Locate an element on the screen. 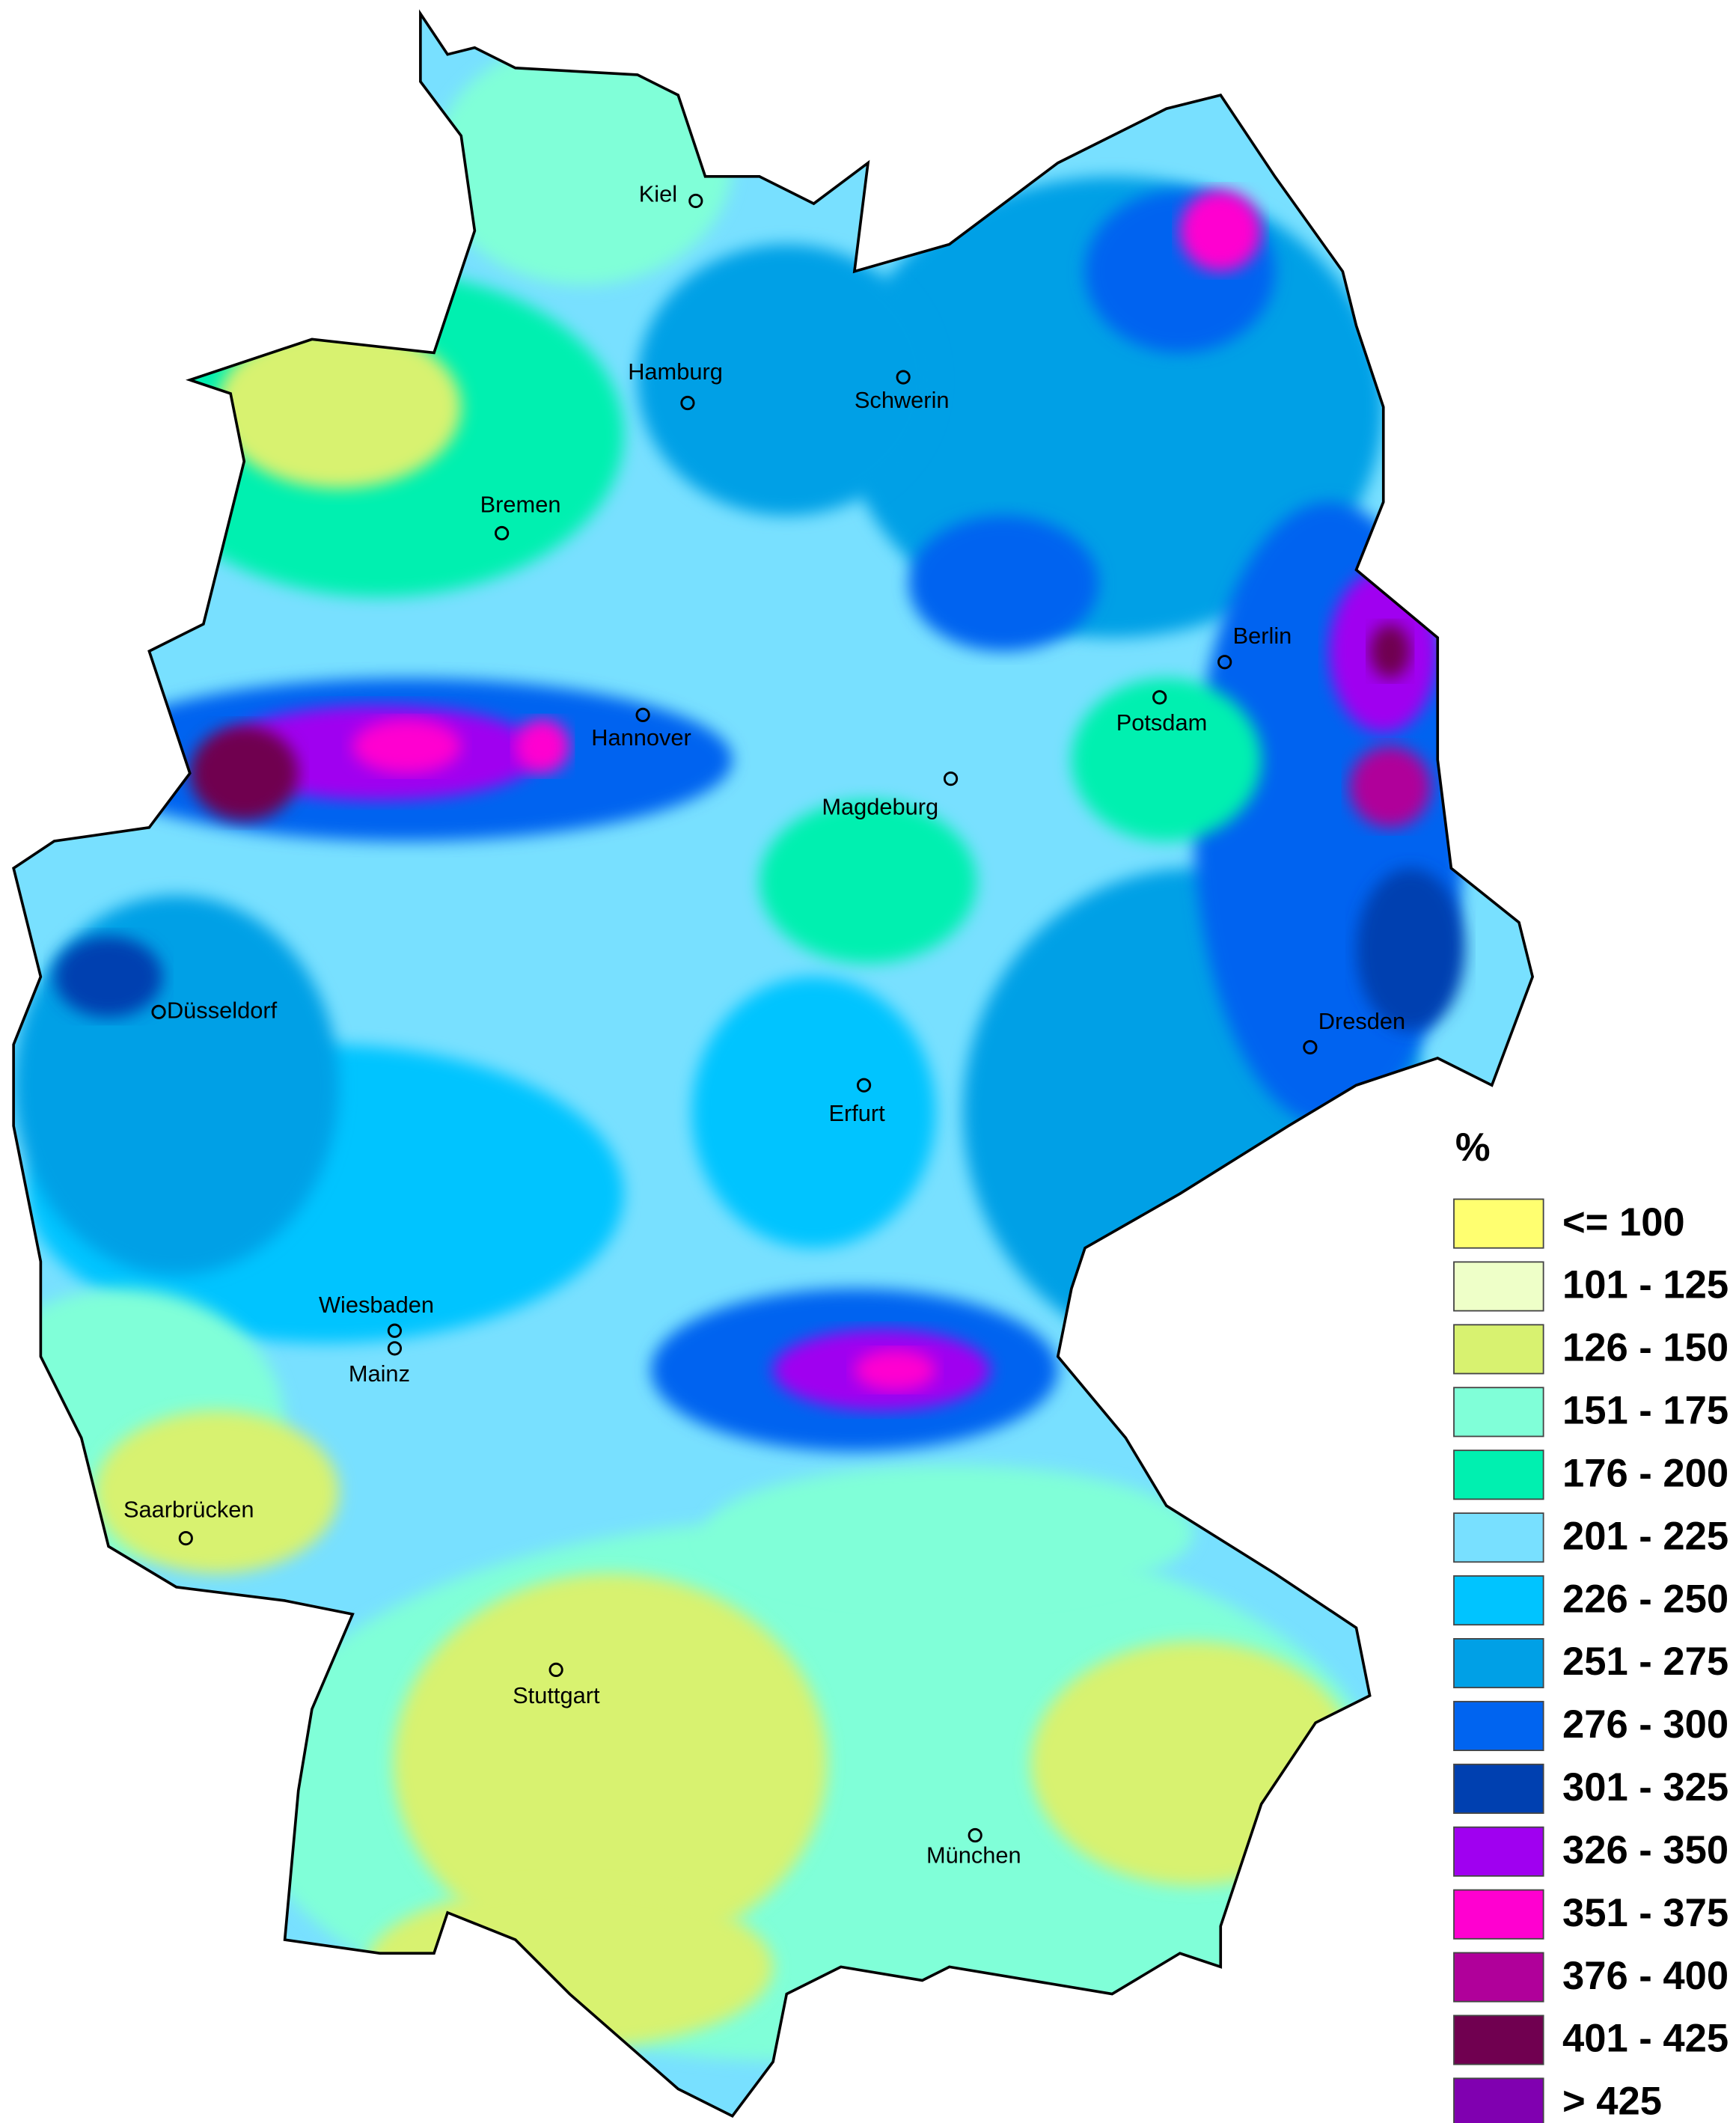  city-label: Hannover is located at coordinates (641, 737).